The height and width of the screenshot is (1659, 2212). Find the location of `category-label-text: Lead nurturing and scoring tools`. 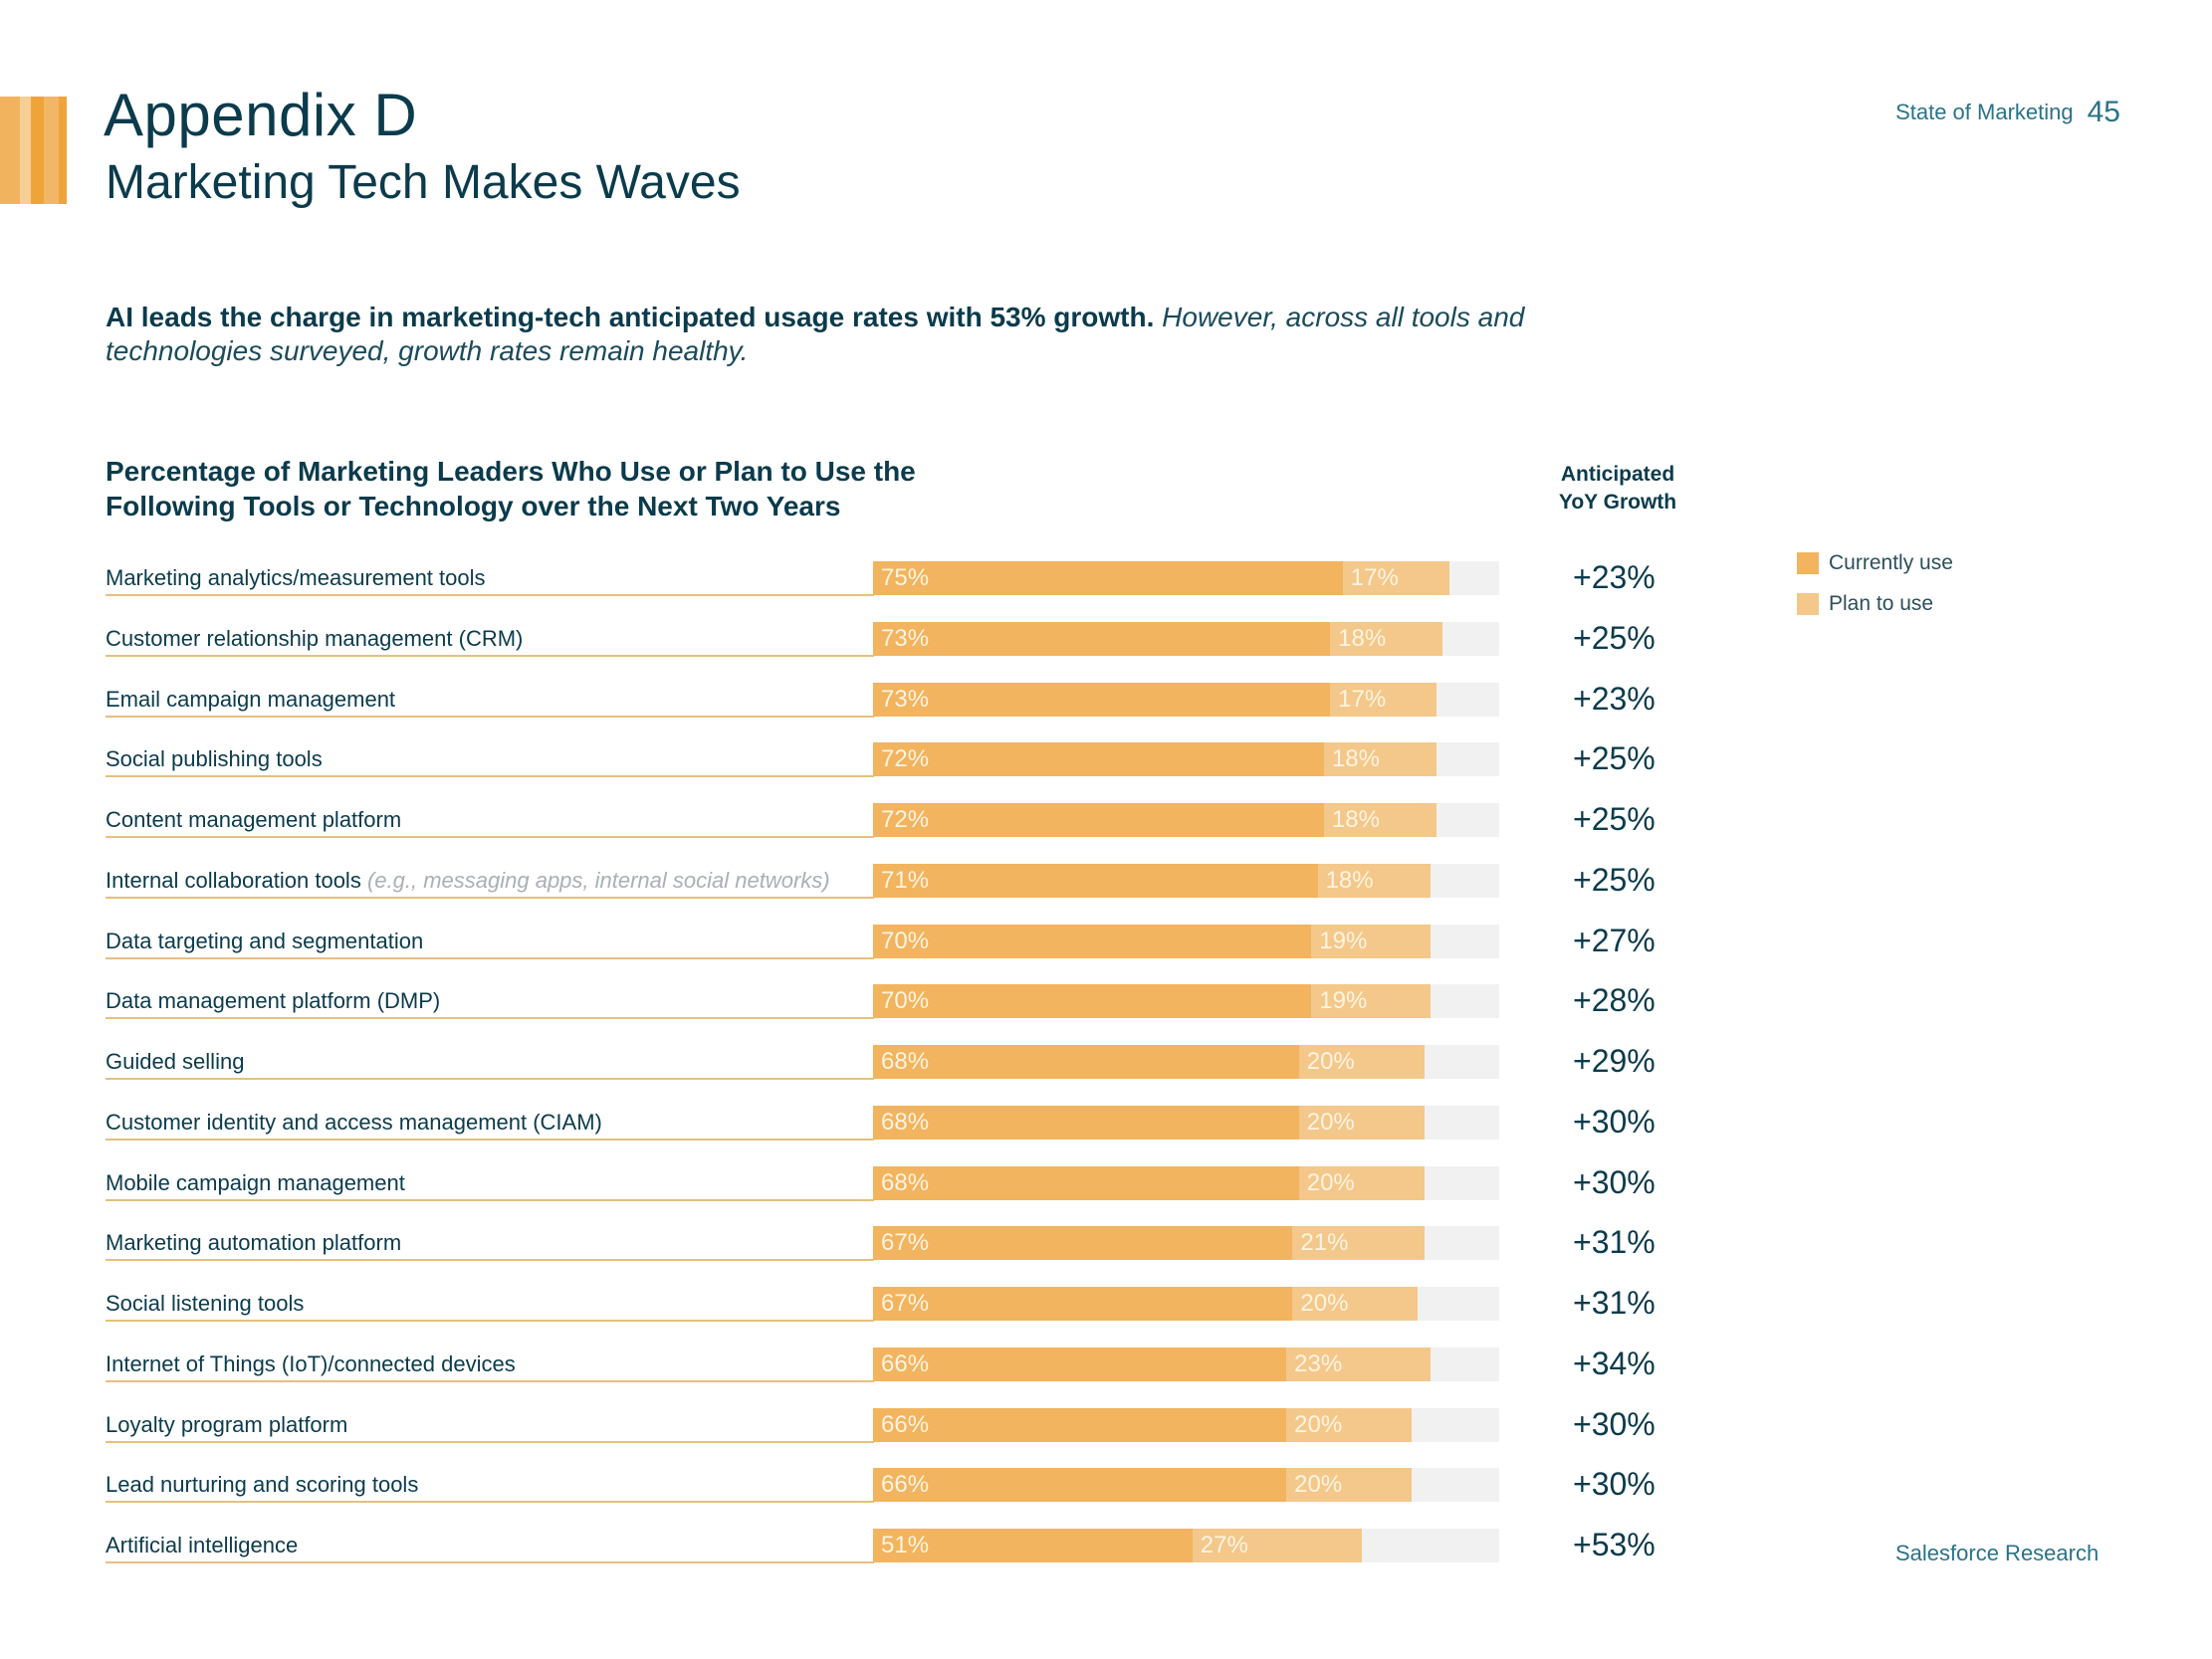

category-label-text: Lead nurturing and scoring tools is located at coordinates (262, 1485).